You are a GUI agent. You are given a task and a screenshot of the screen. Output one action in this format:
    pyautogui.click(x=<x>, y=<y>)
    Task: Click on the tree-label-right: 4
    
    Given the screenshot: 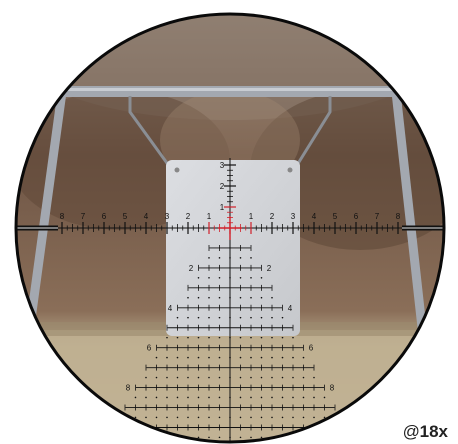 What is the action you would take?
    pyautogui.click(x=290, y=308)
    